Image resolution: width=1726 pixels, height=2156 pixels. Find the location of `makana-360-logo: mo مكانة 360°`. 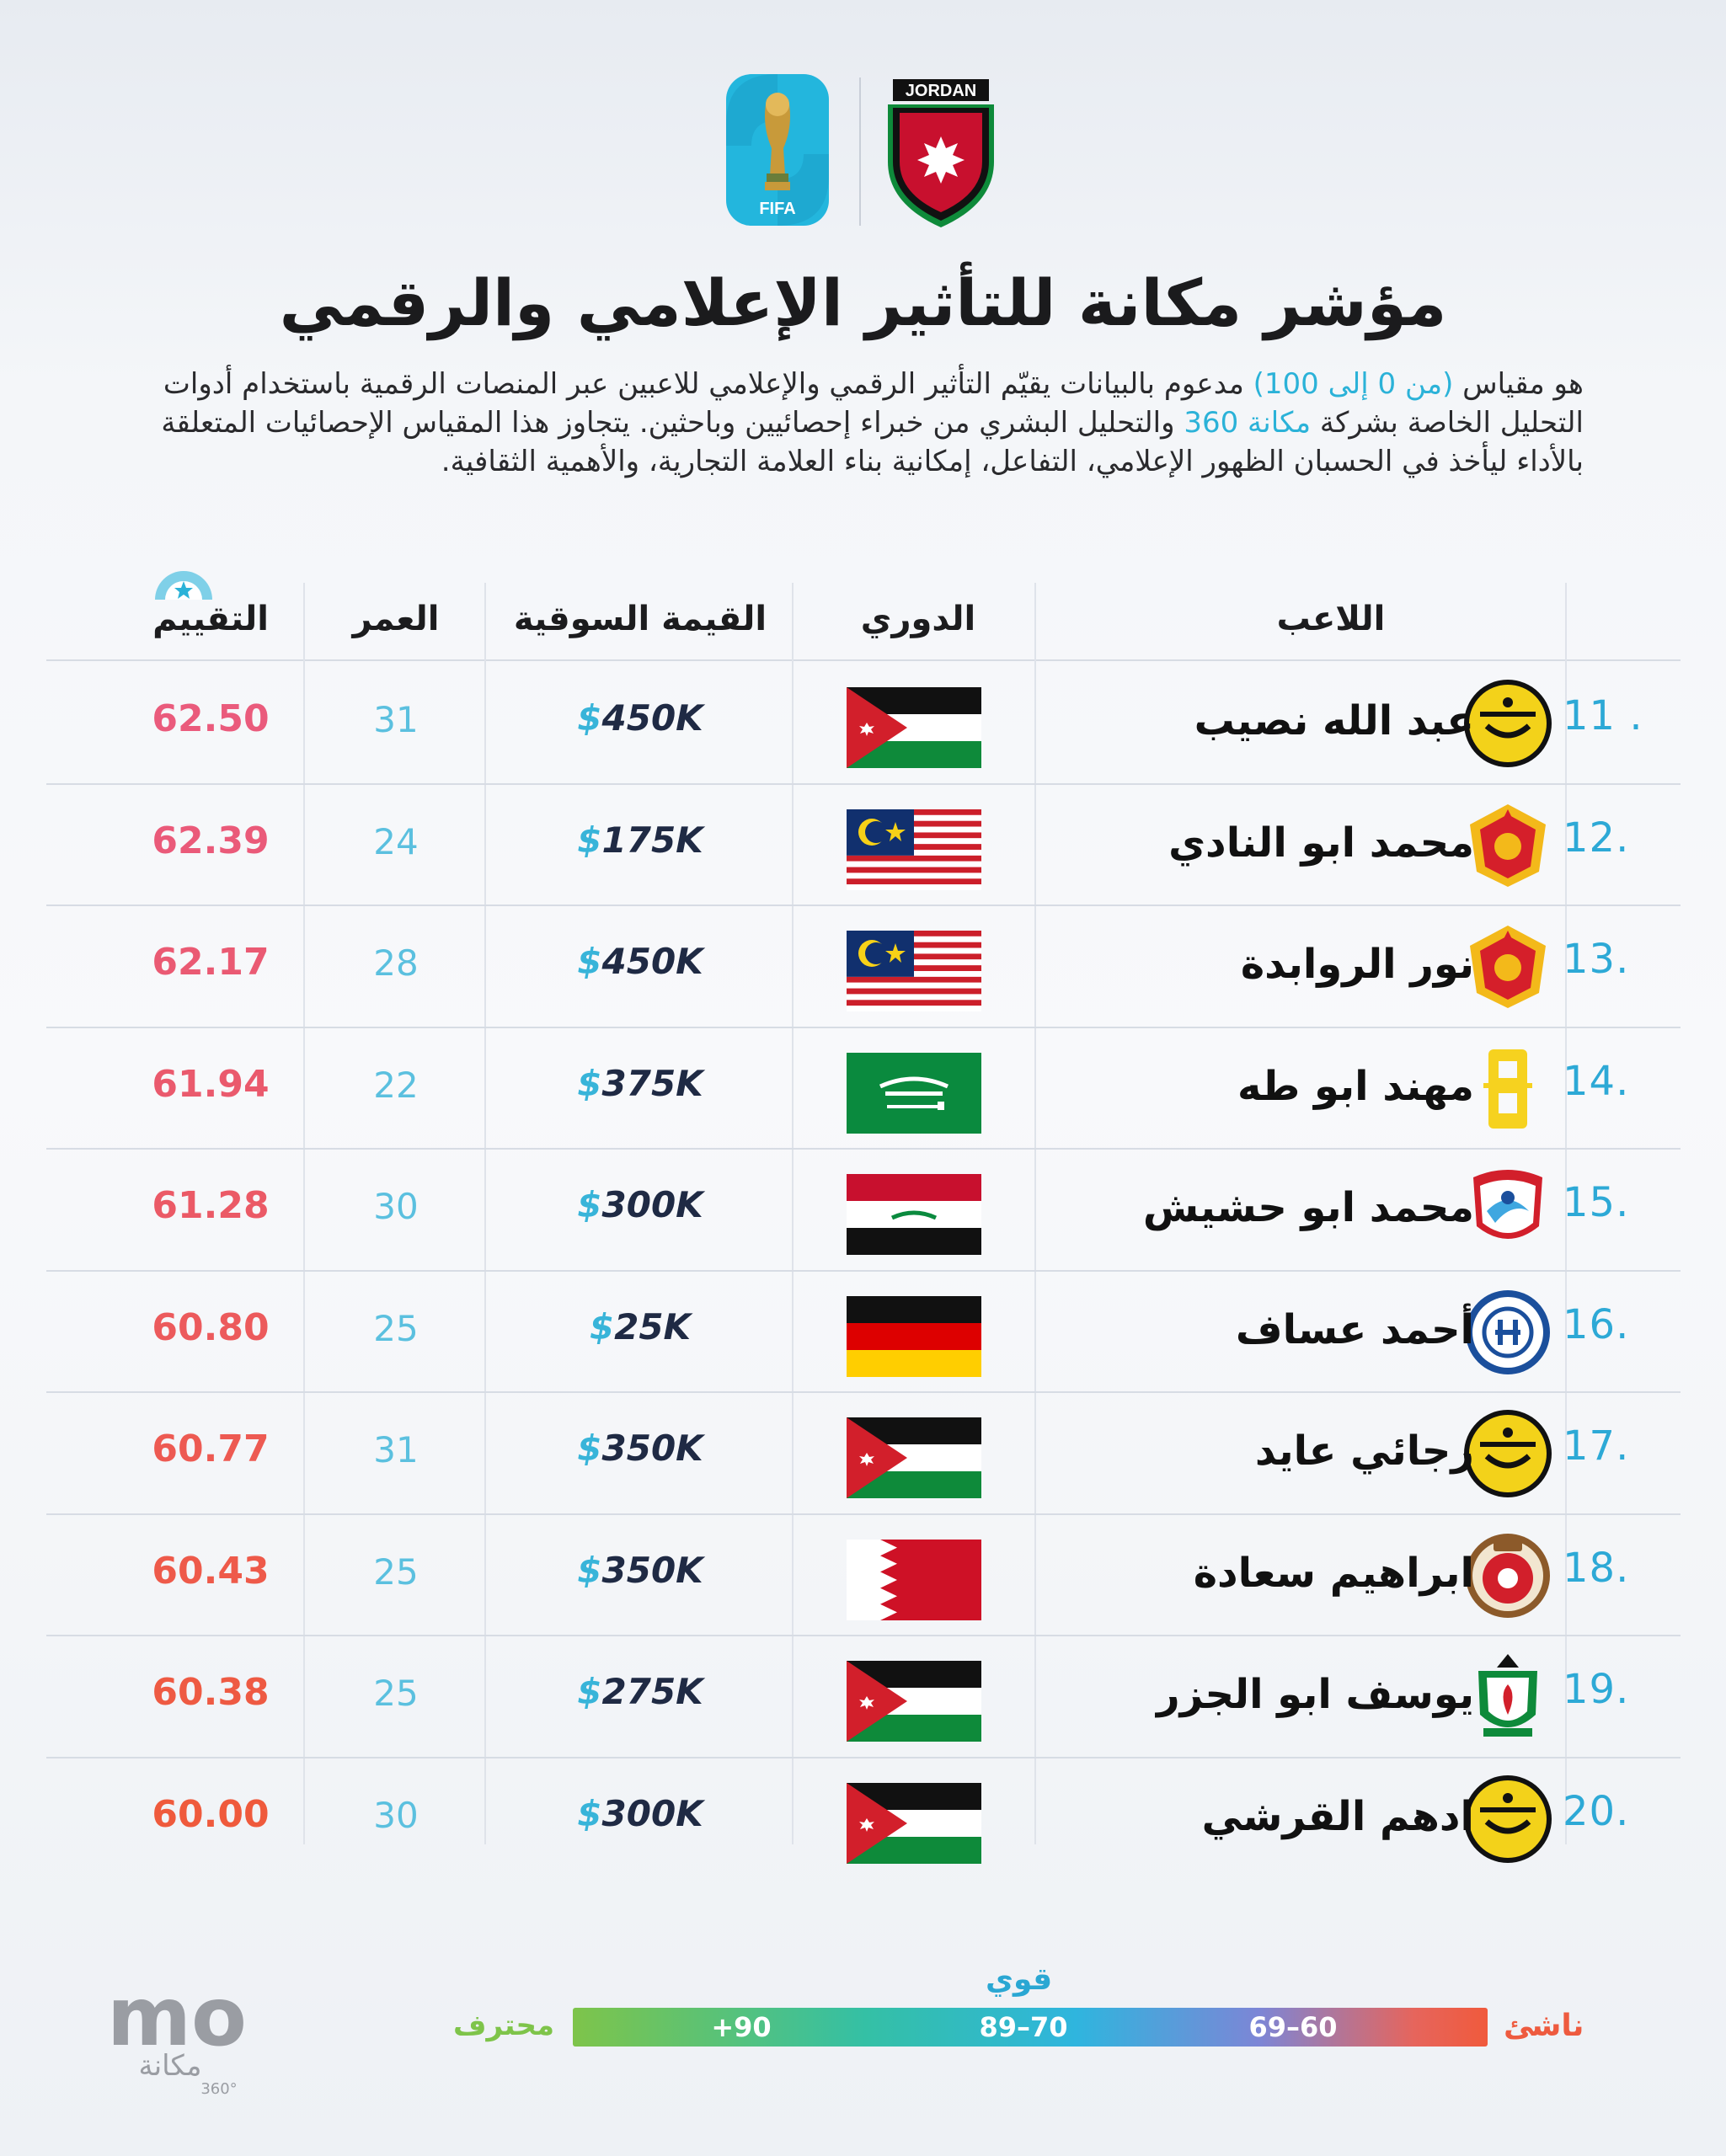

makana-360-logo: mo مكانة 360° is located at coordinates (177, 2034).